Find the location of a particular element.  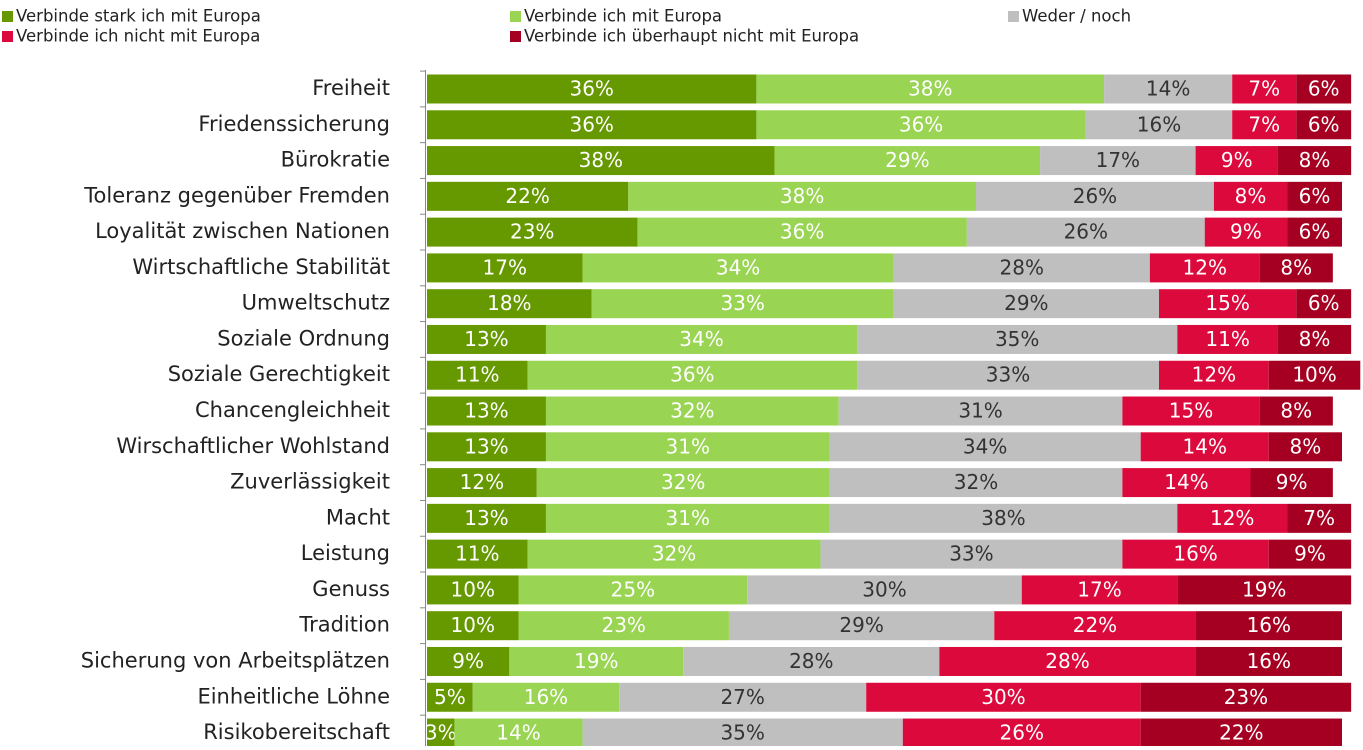

category-label: Wirtschaftliche Stabilität is located at coordinates (261, 267).